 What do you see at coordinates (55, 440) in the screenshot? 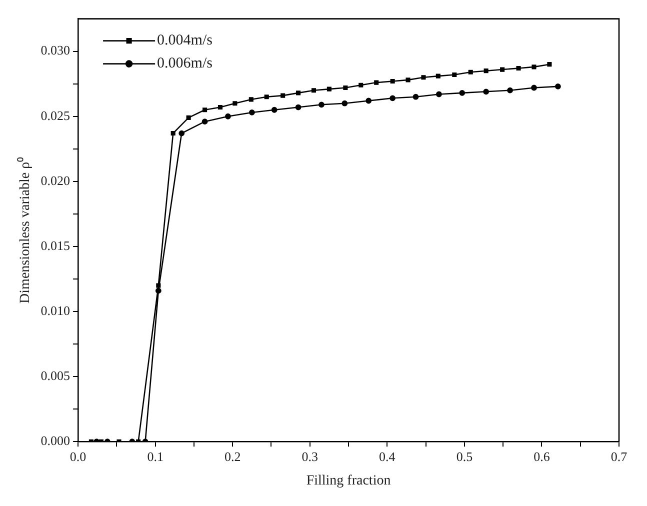
I see `y-tick-label: 0.000` at bounding box center [55, 440].